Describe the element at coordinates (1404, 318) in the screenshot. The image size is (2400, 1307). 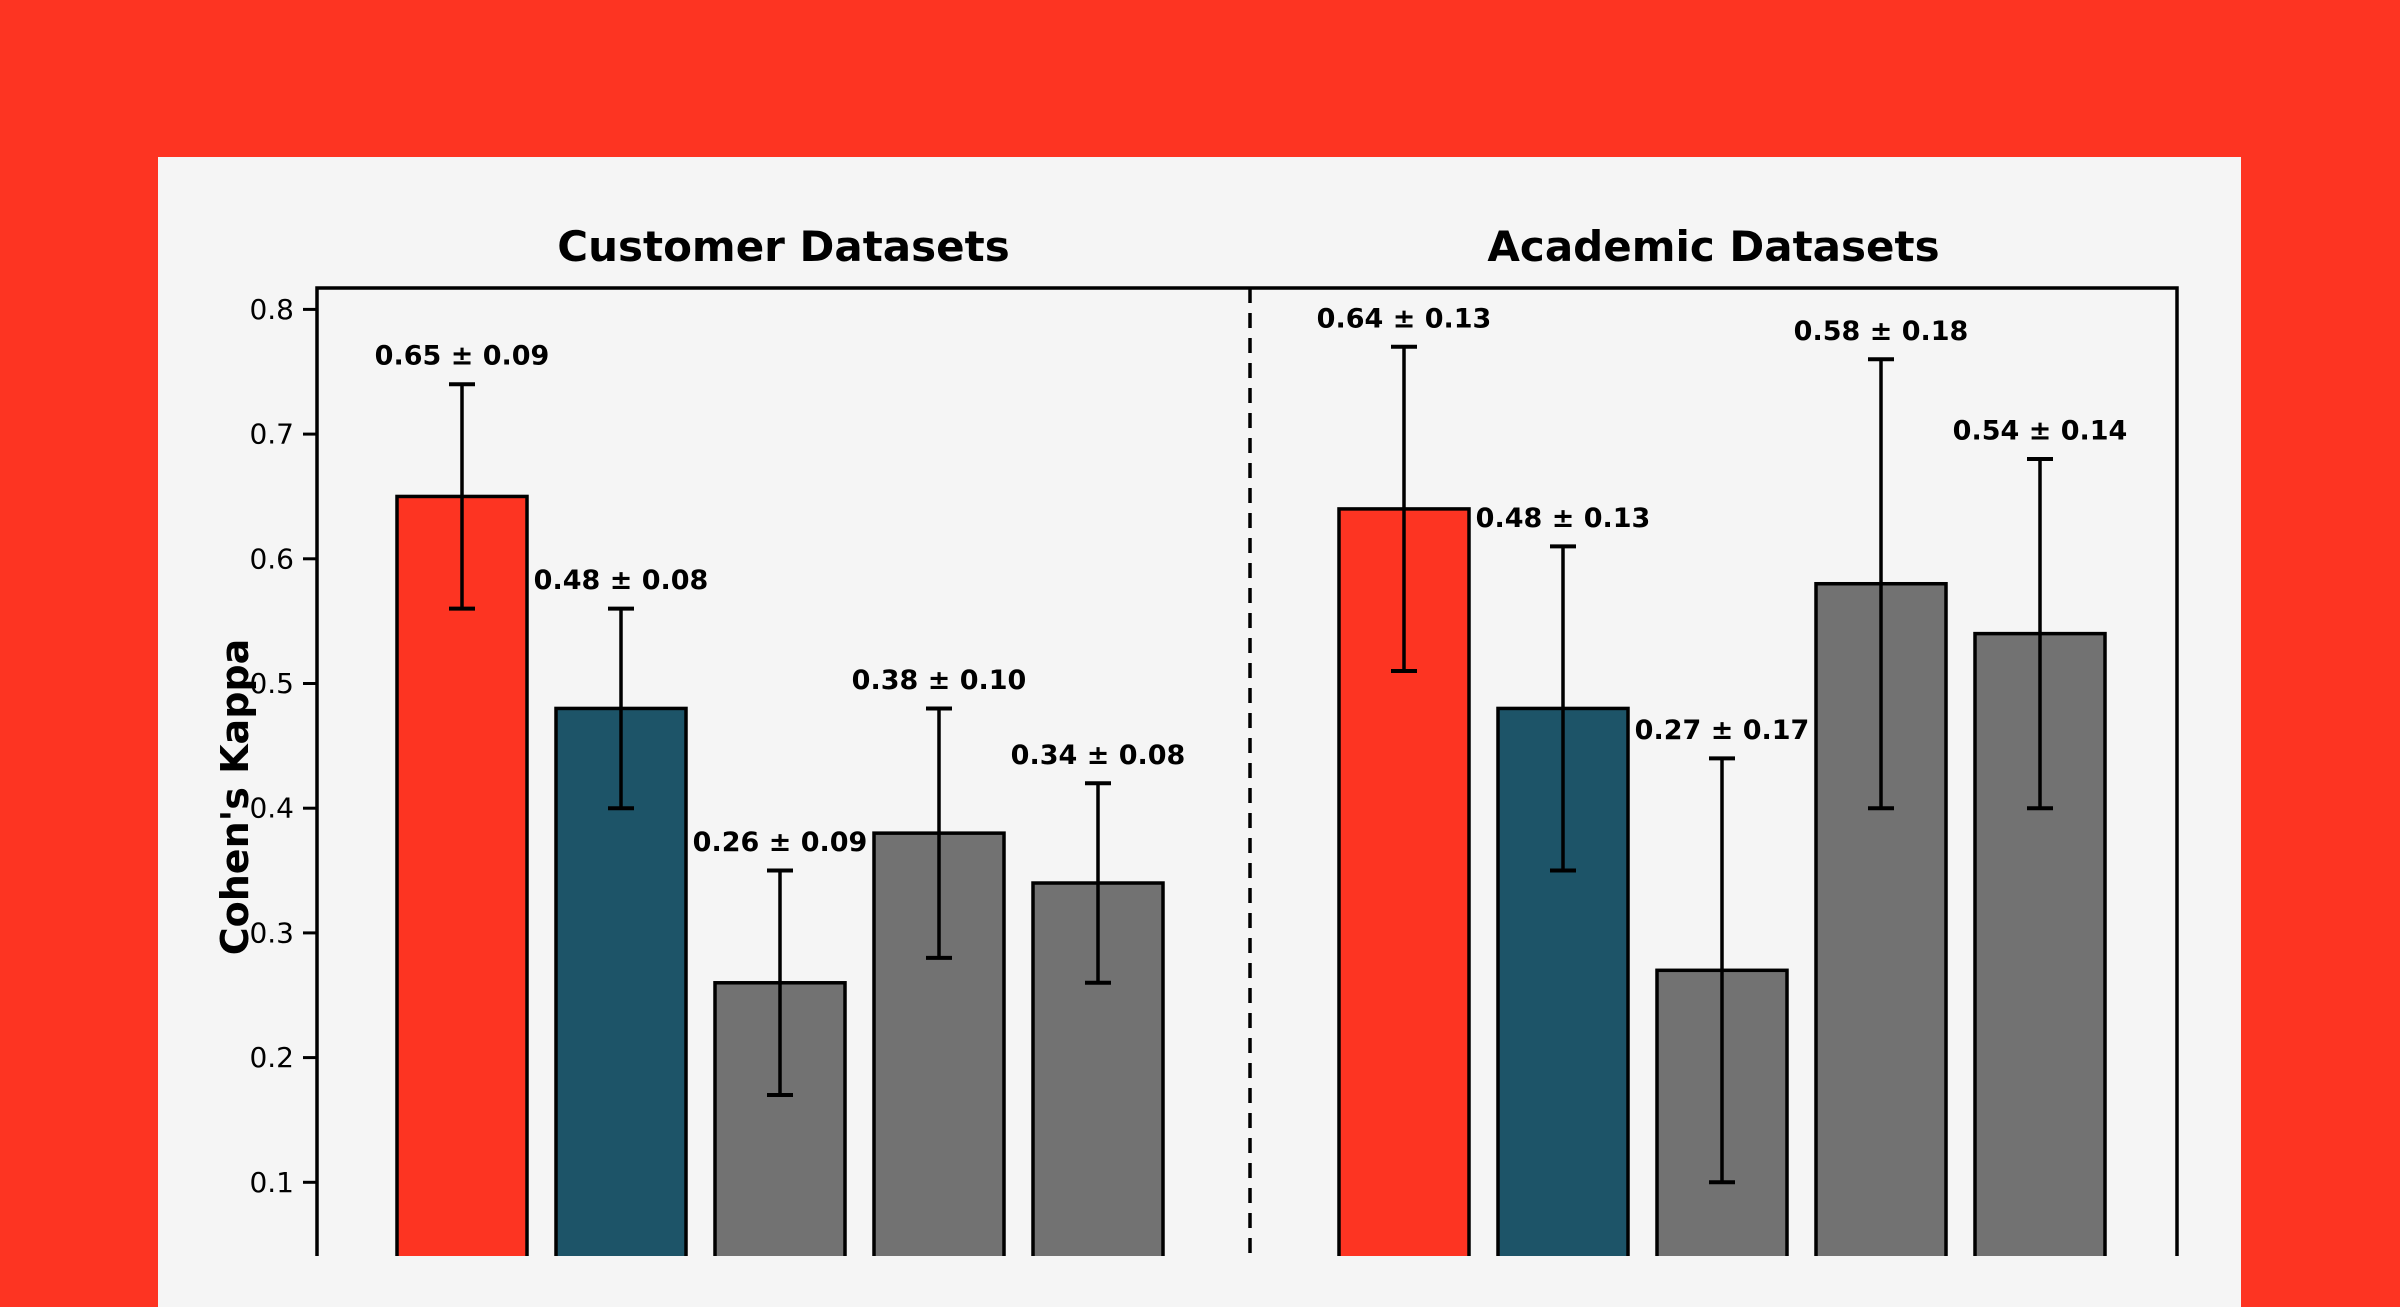
I see `bar-value-label: 0.64 ± 0.13` at that location.